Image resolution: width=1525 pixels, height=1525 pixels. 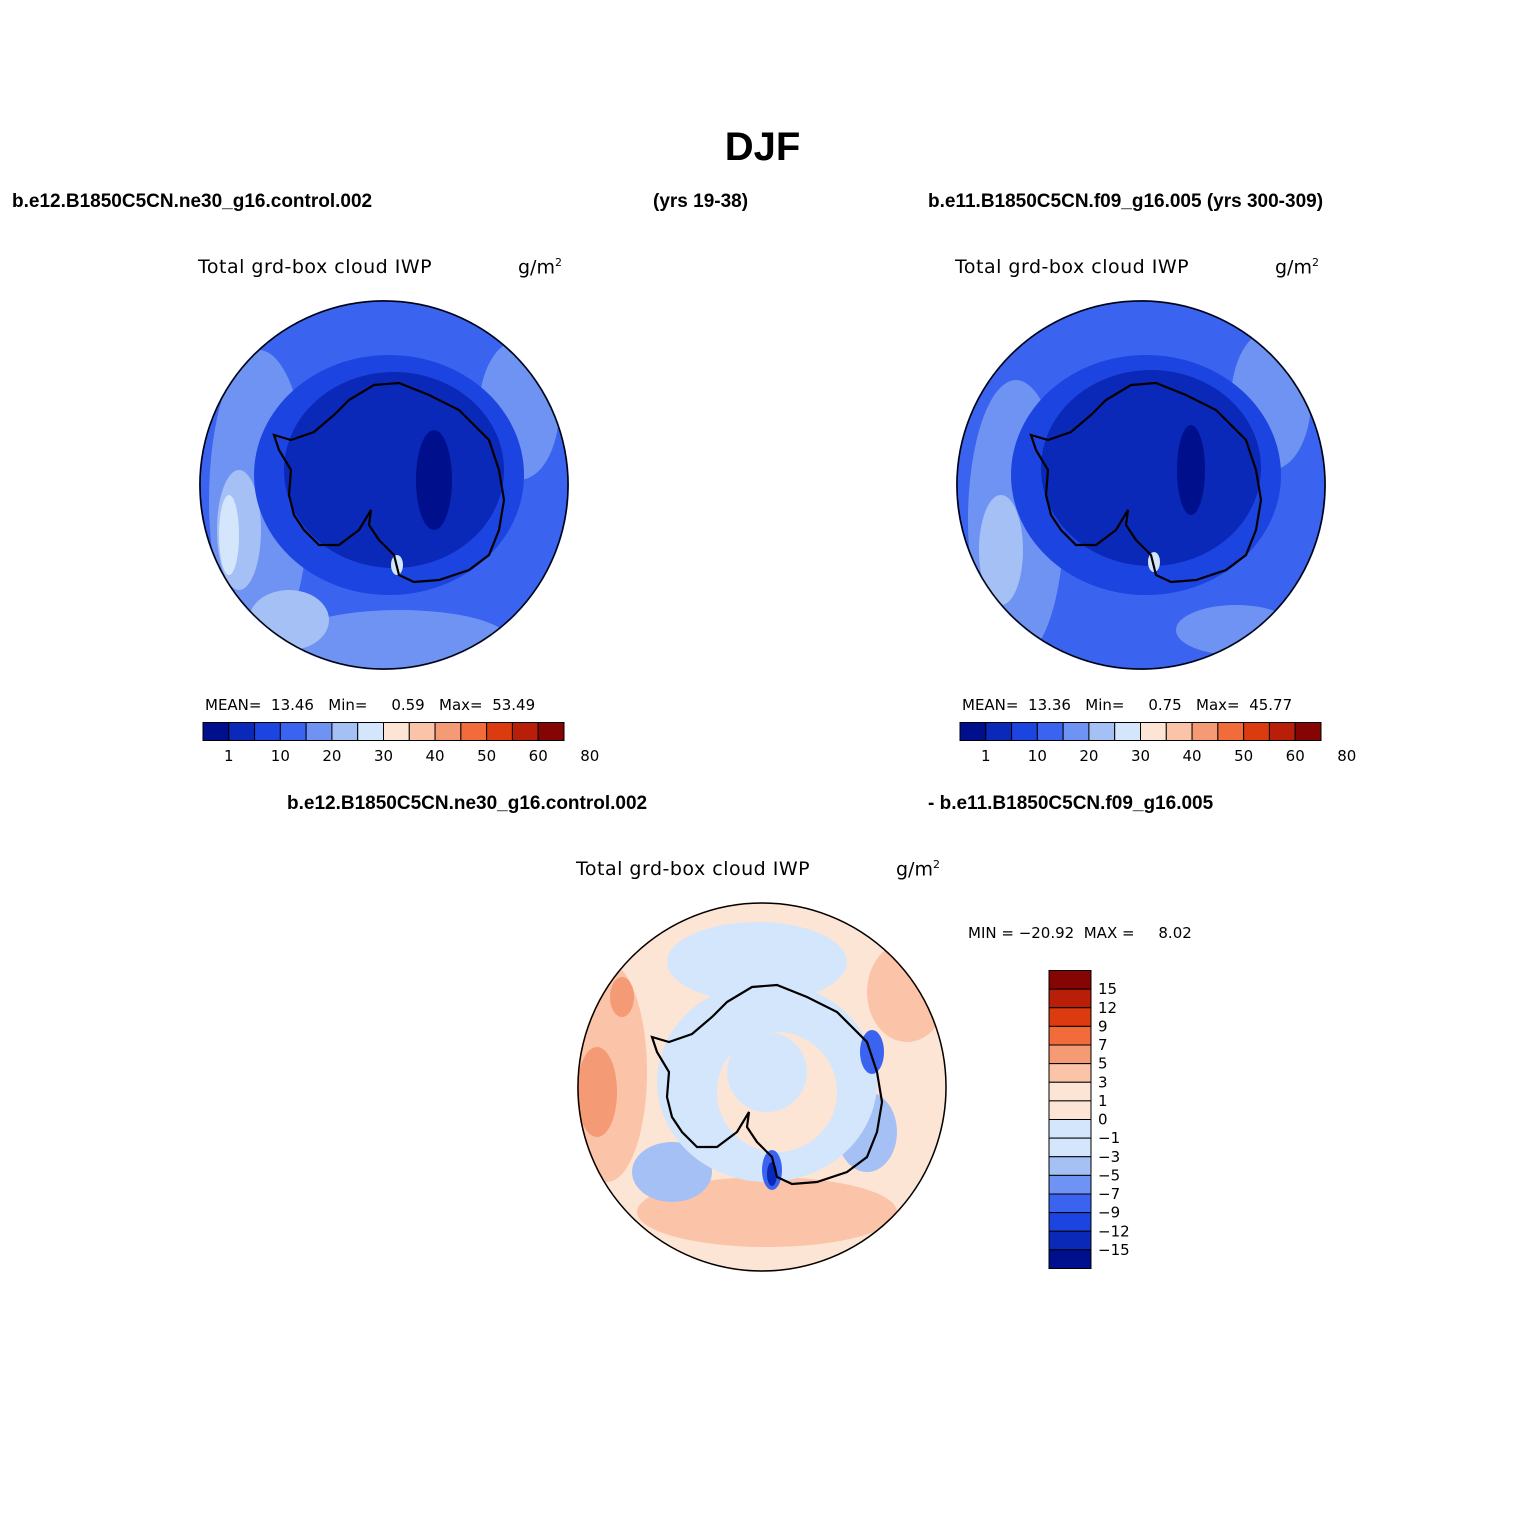 I want to click on panel1-map, so click(x=384, y=485).